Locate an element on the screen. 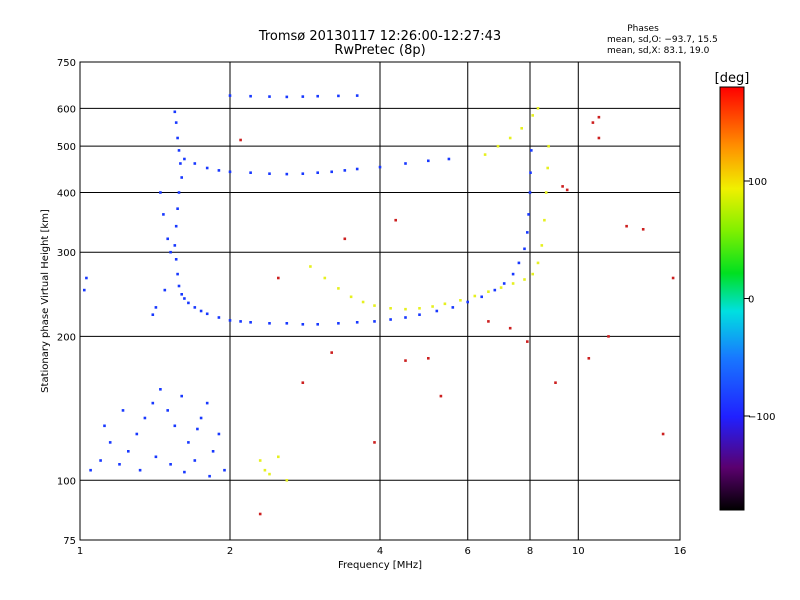  colorbar-tick-label: 0 is located at coordinates (751, 300).